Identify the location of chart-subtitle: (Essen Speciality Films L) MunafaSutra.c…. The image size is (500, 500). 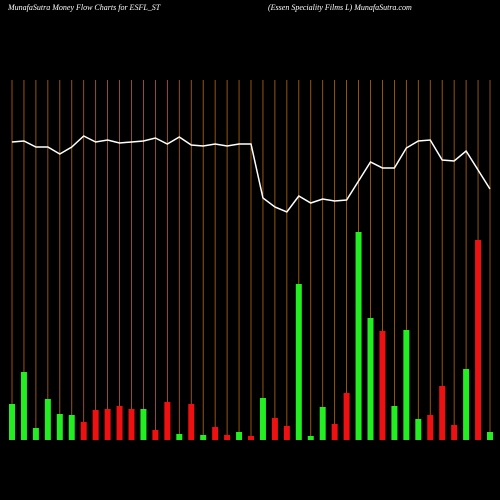
(340, 7).